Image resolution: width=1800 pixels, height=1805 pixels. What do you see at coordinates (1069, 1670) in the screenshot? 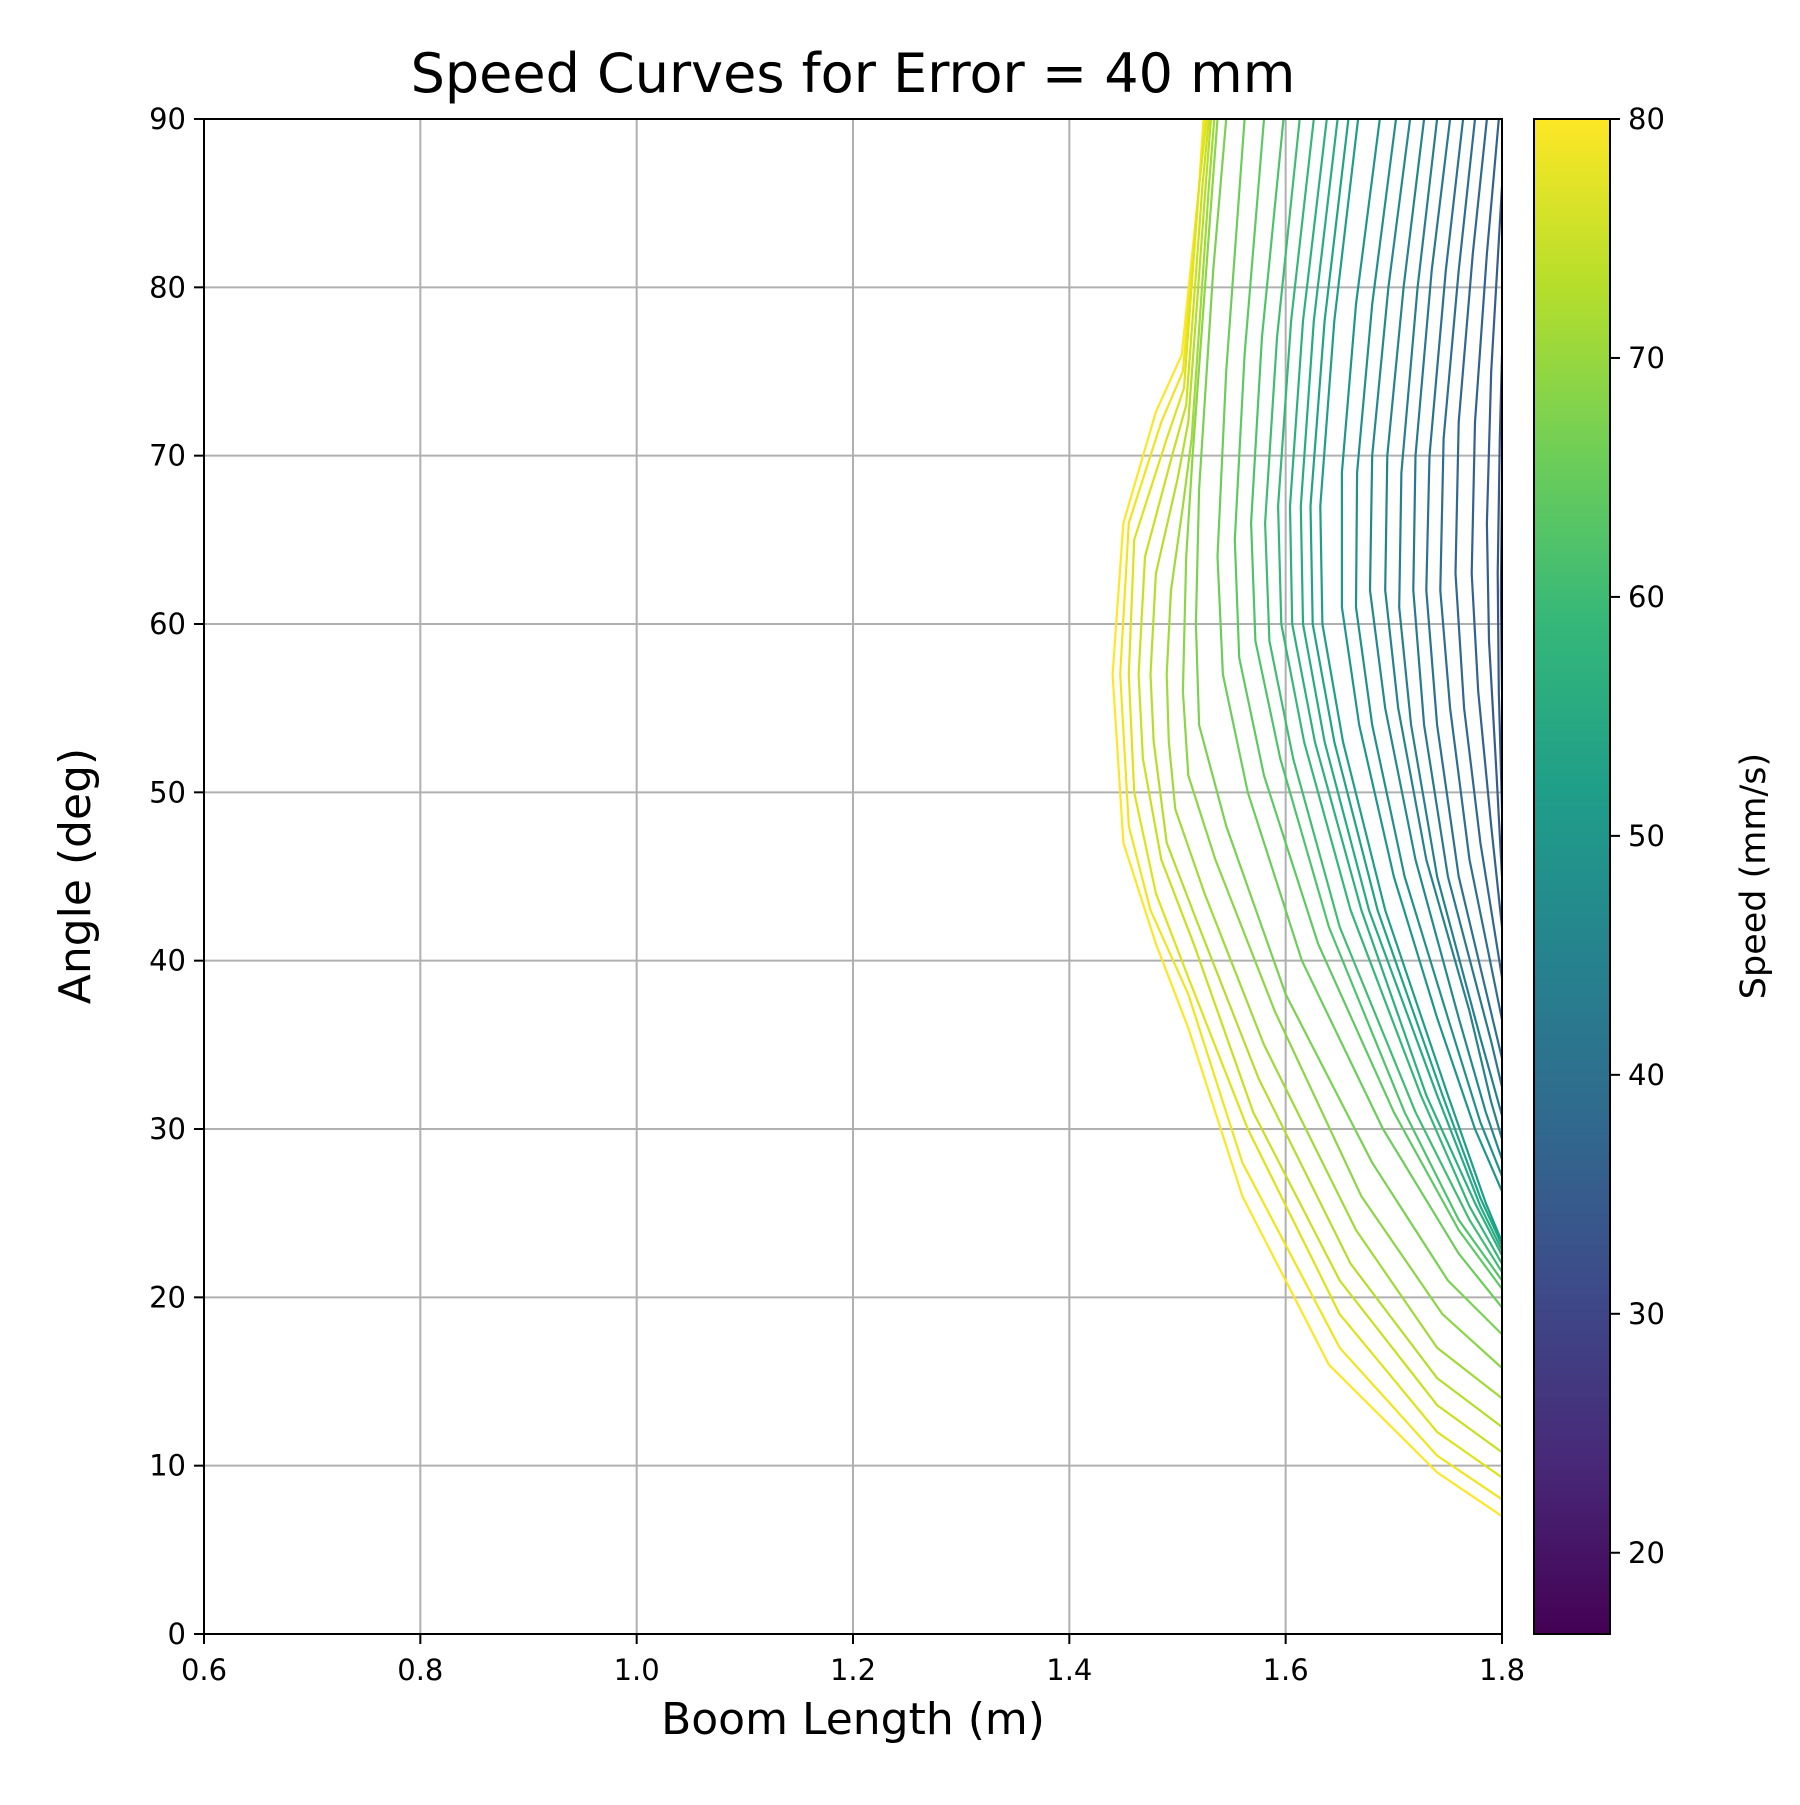
I see `x-tick-label: 1.4` at bounding box center [1069, 1670].